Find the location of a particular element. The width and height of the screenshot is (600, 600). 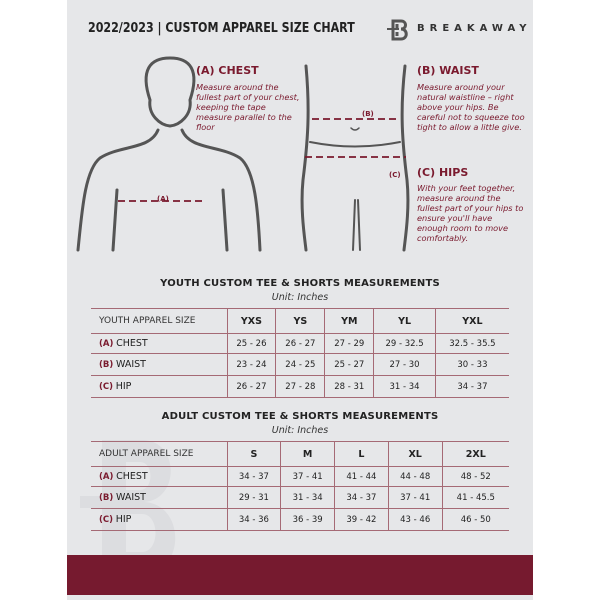

value-cell: 34 - 36 is located at coordinates (253, 519).